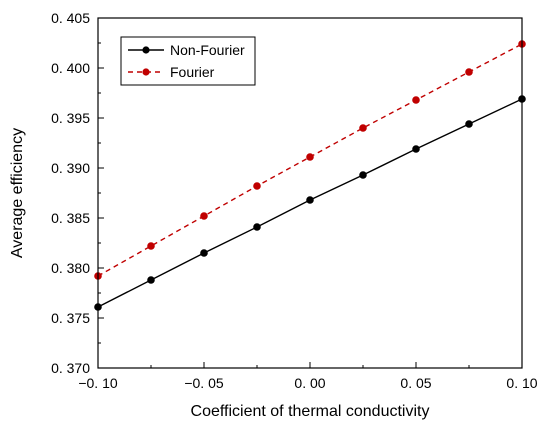  What do you see at coordinates (70, 68) in the screenshot?
I see `y-tick-label: 0. 400` at bounding box center [70, 68].